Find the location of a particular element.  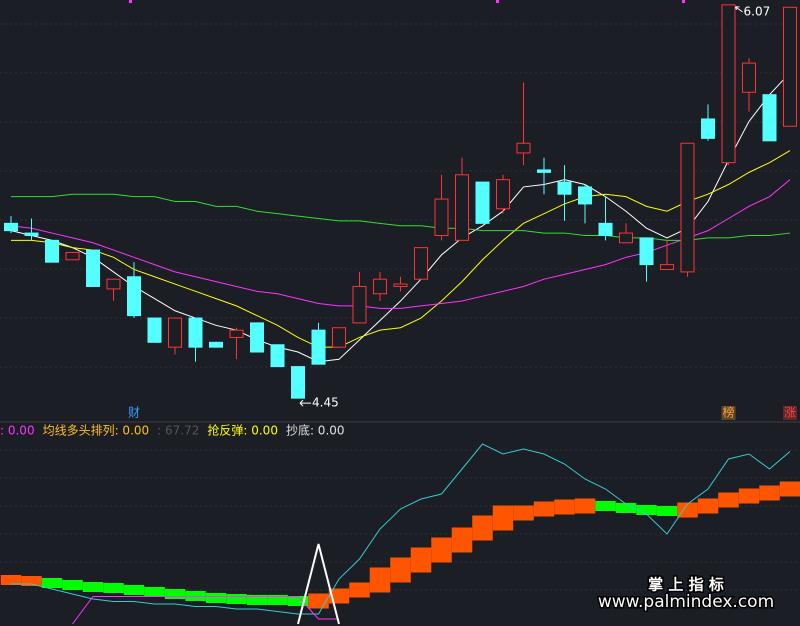

legend-item: : 67.72 is located at coordinates (178, 431).